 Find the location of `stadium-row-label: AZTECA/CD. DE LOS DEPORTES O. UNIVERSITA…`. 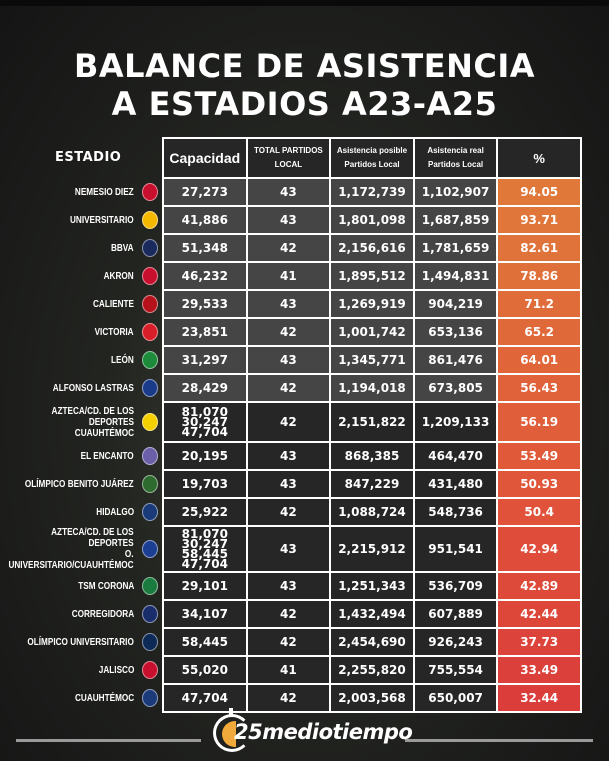

stadium-row-label: AZTECA/CD. DE LOS DEPORTES O. UNIVERSITA… is located at coordinates (79, 549).